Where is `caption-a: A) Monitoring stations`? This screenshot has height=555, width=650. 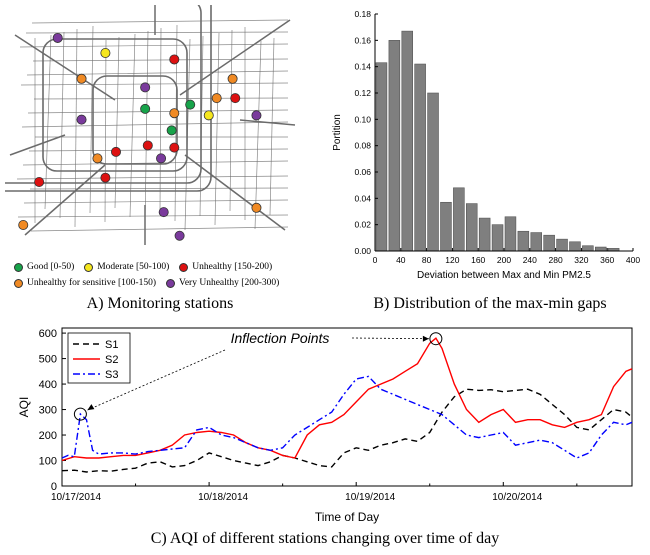 caption-a: A) Monitoring stations is located at coordinates (160, 303).